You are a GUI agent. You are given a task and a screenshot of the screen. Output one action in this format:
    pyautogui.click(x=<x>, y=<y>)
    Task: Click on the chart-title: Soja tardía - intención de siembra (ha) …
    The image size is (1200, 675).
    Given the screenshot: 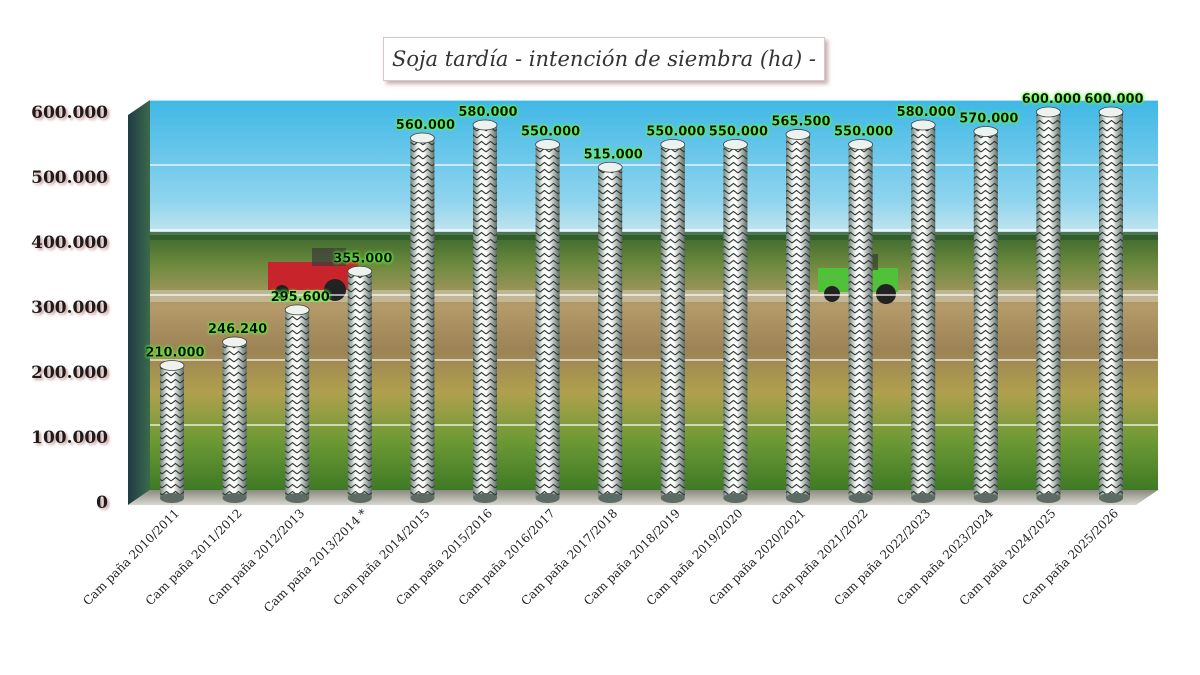 What is the action you would take?
    pyautogui.click(x=604, y=59)
    